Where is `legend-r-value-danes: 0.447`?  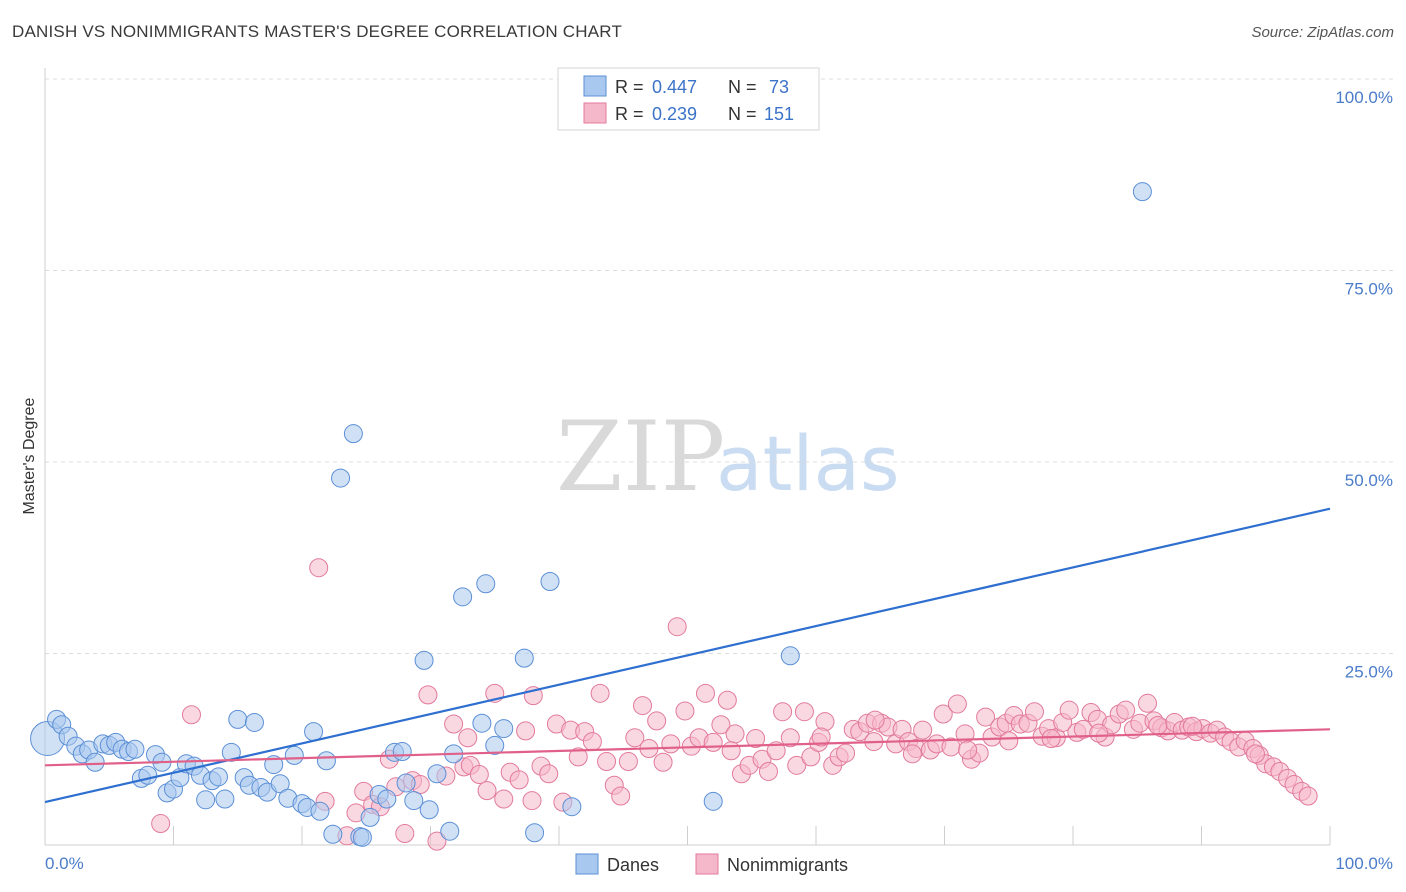 legend-r-value-danes: 0.447 is located at coordinates (674, 87).